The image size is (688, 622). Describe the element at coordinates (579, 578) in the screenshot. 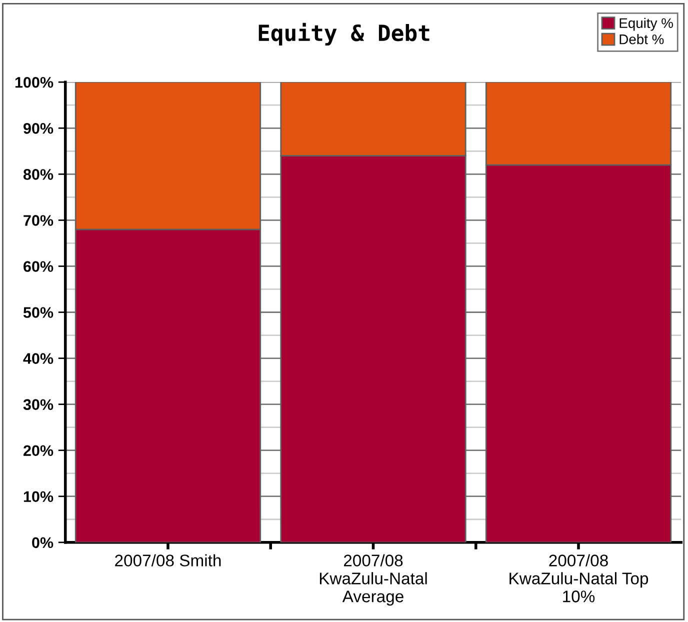

I see `x-tick-label: 2007/08 KwaZulu-Natal Top 10%` at that location.